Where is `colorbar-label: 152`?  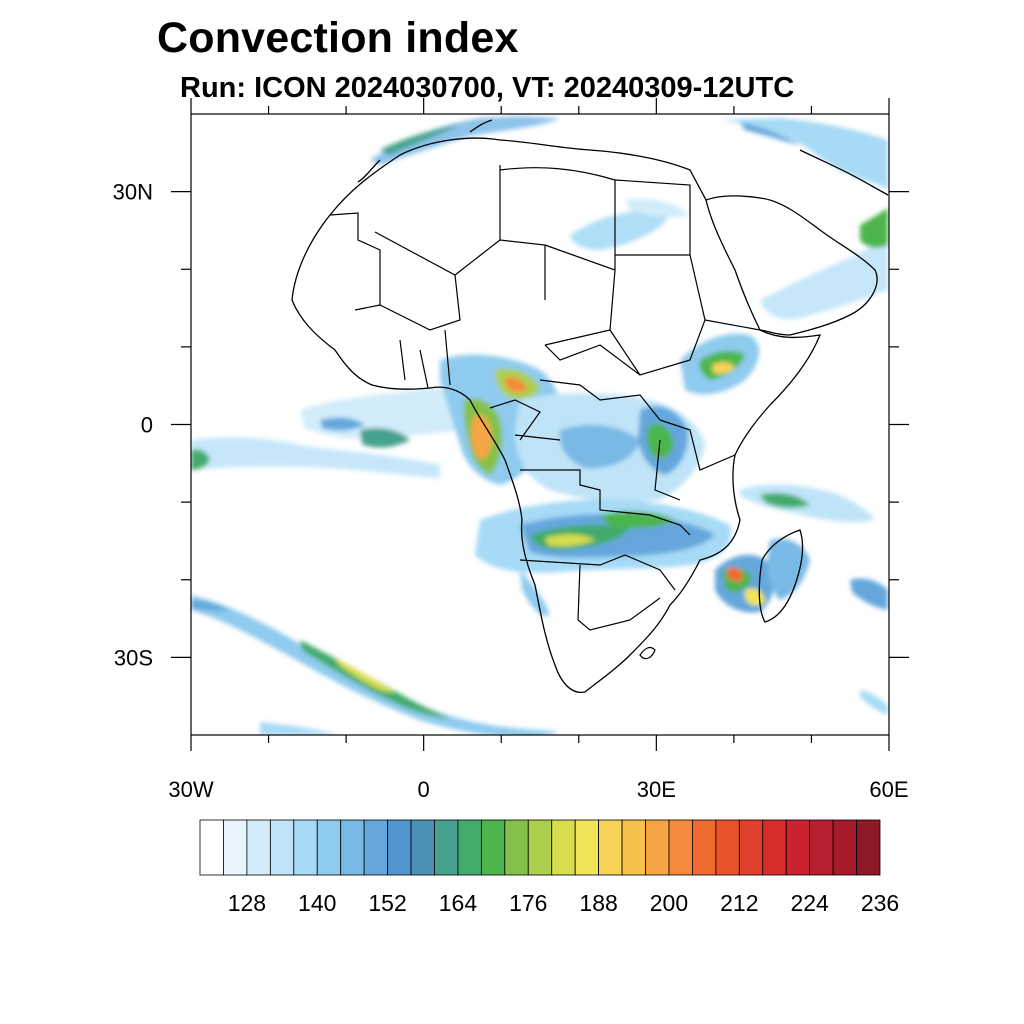 colorbar-label: 152 is located at coordinates (387, 903).